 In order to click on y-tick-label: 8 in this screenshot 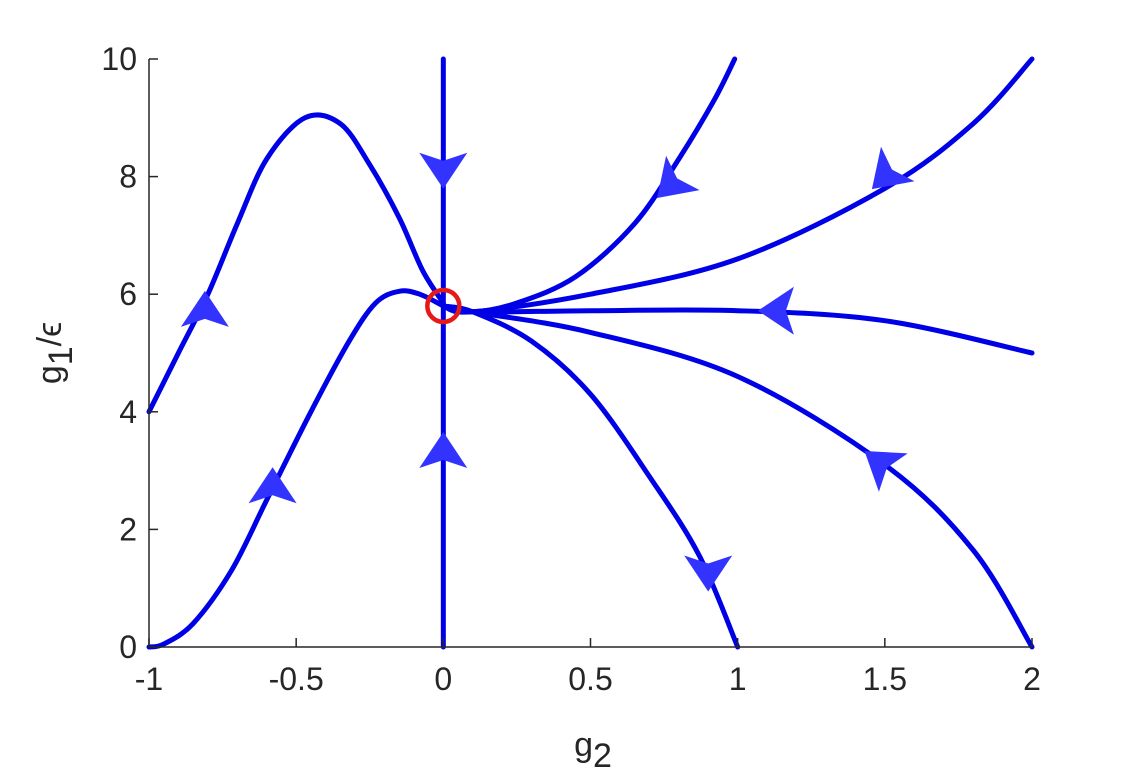, I will do `click(128, 177)`.